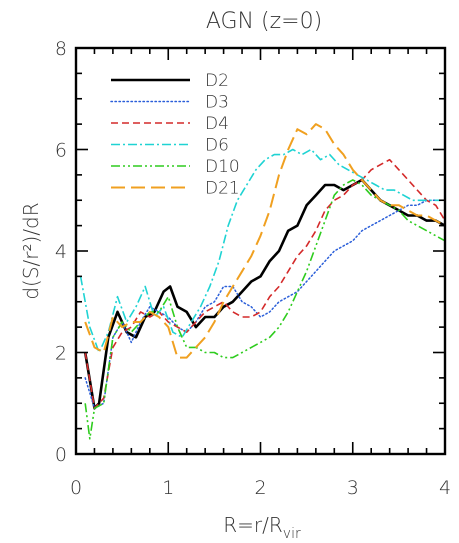 This screenshot has width=459, height=543. What do you see at coordinates (61, 252) in the screenshot?
I see `y-tick-label: 4` at bounding box center [61, 252].